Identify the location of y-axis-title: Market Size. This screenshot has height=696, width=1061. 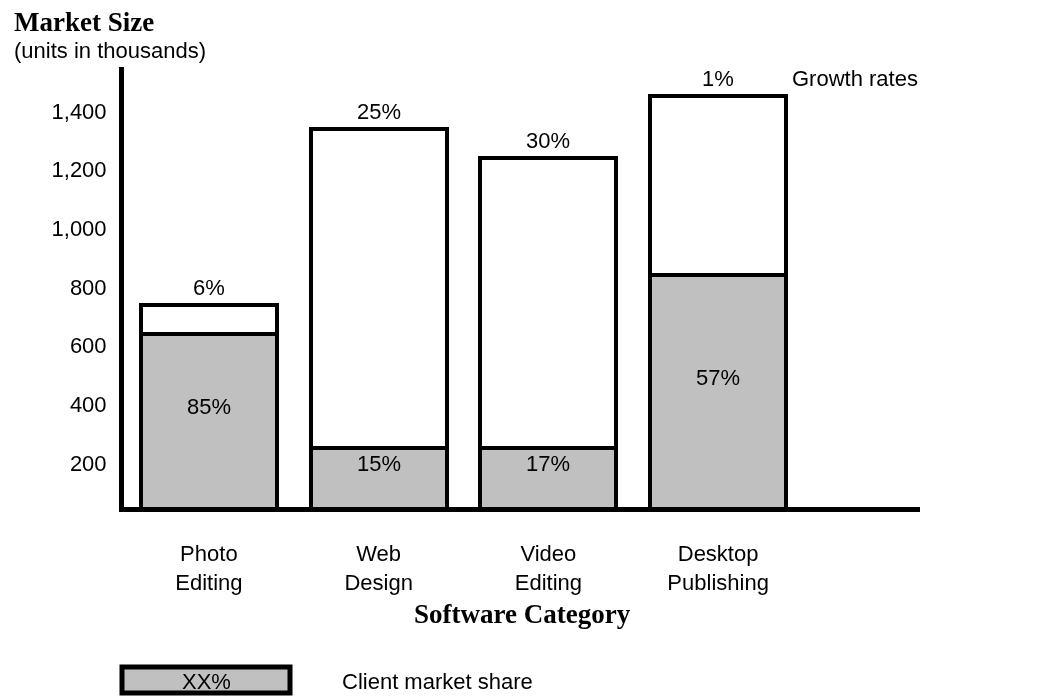
(84, 22).